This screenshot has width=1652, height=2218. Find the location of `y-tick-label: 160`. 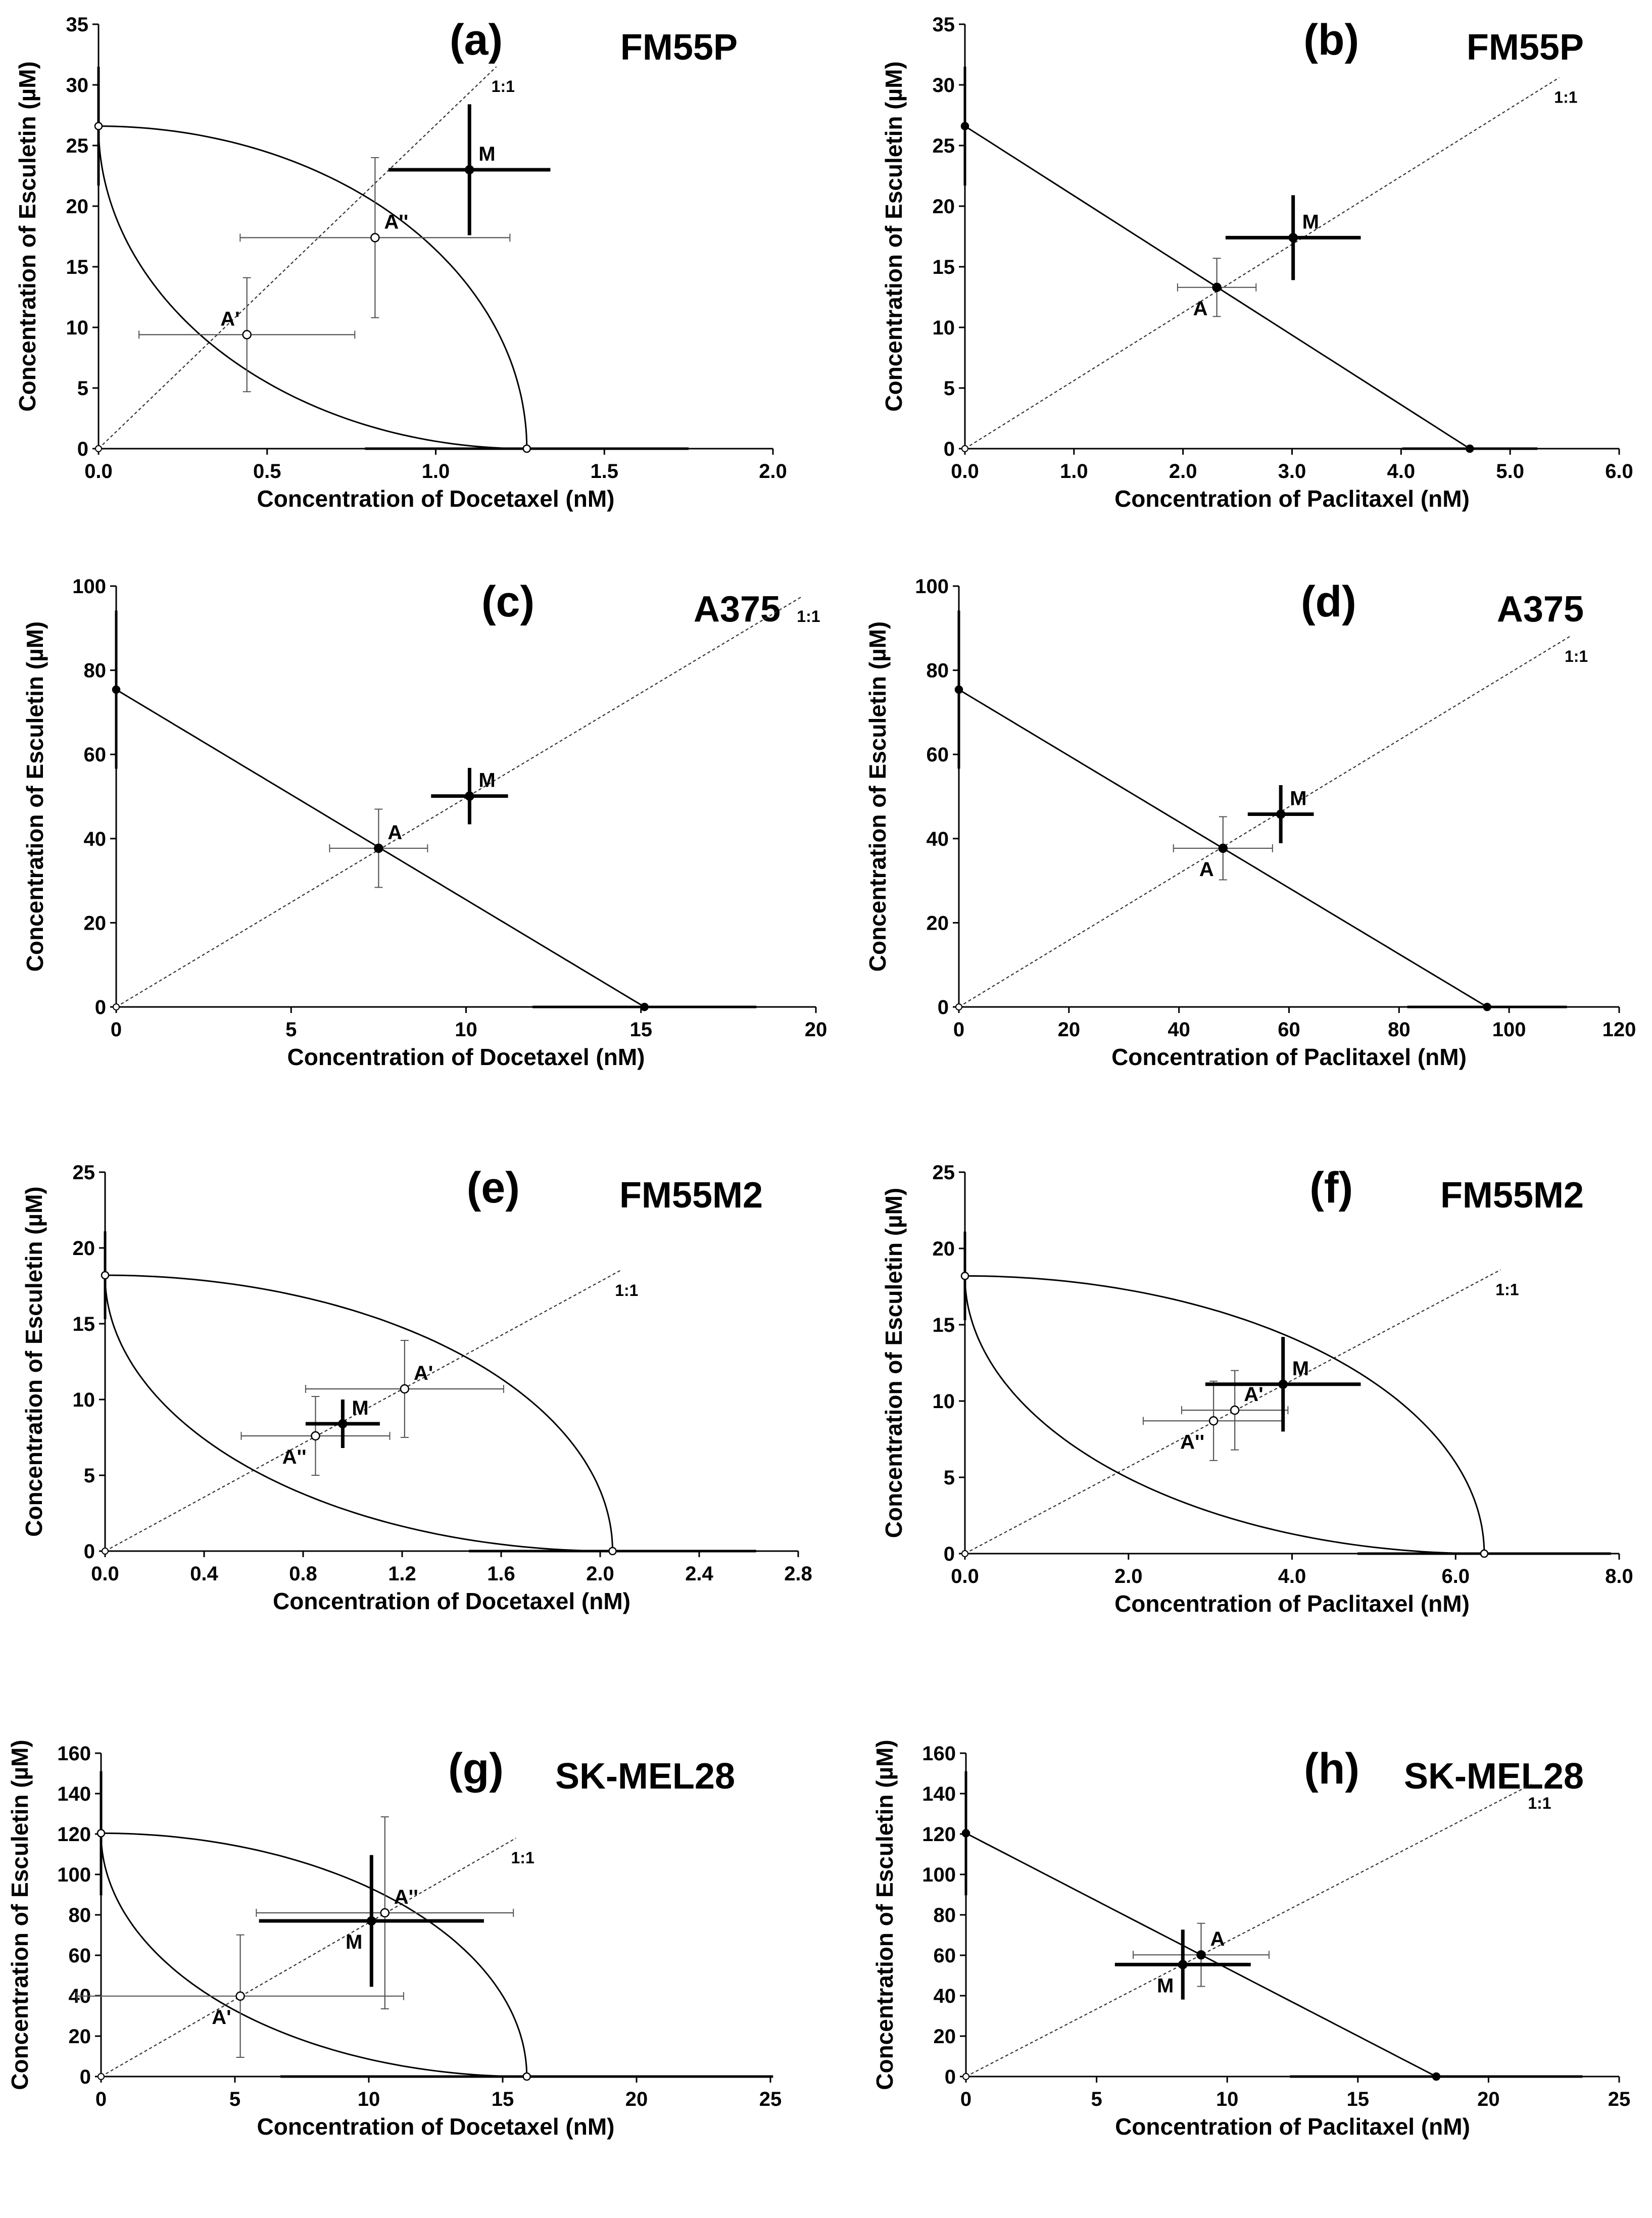

y-tick-label: 160 is located at coordinates (74, 1754).